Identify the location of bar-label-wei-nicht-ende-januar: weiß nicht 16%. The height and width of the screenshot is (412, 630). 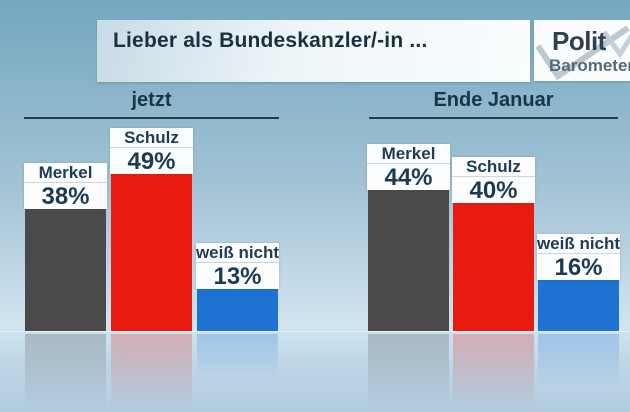
(578, 257).